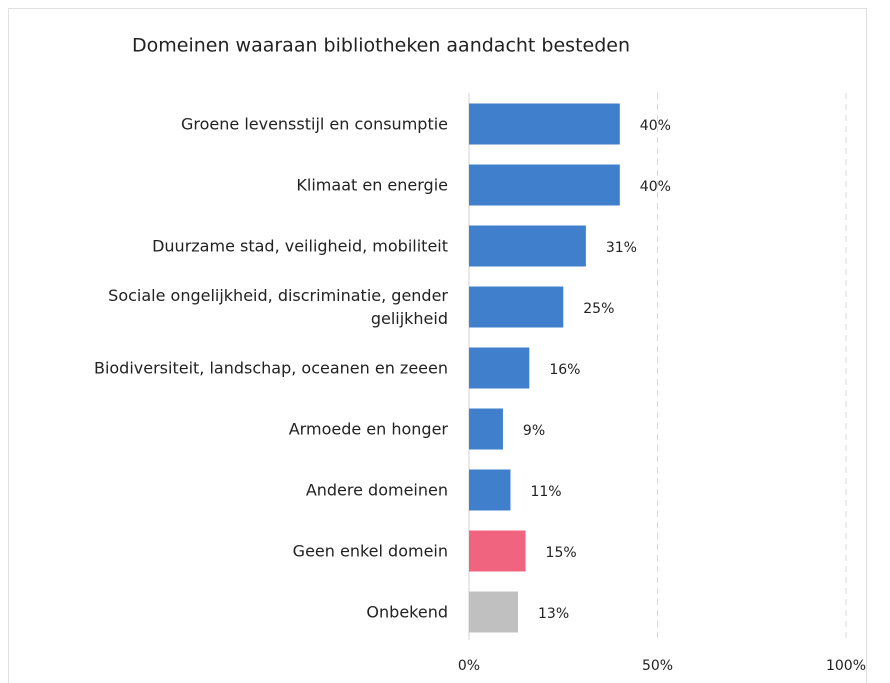  Describe the element at coordinates (372, 185) in the screenshot. I see `category-label: Klimaat en energie` at that location.